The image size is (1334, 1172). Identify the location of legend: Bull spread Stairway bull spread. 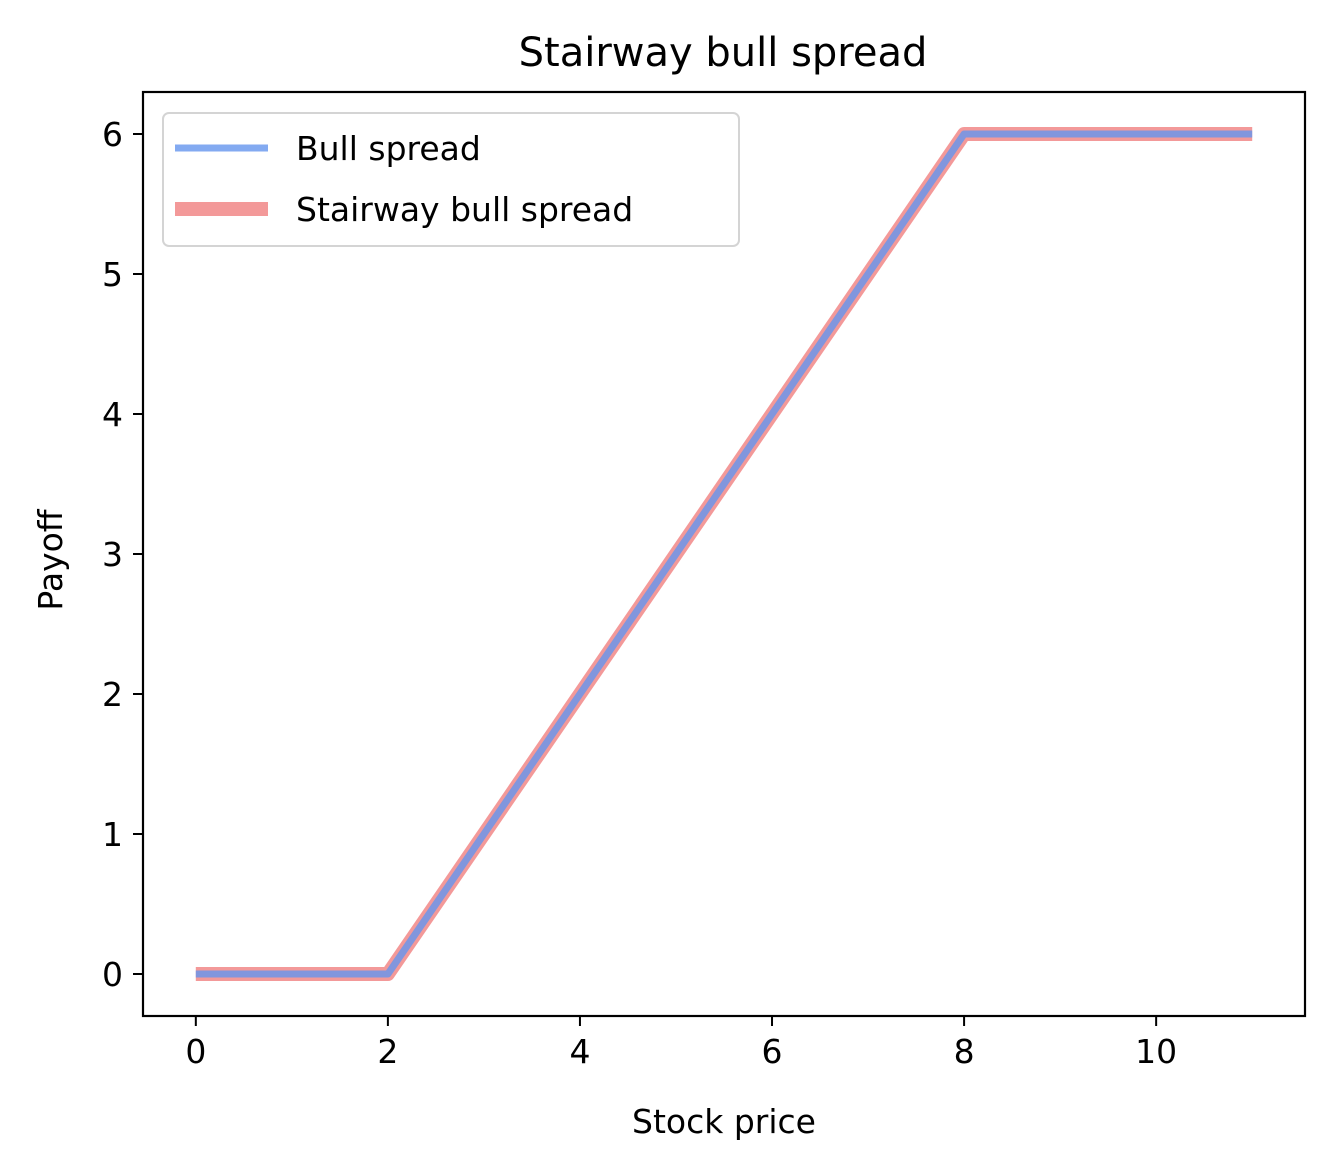
(451, 179).